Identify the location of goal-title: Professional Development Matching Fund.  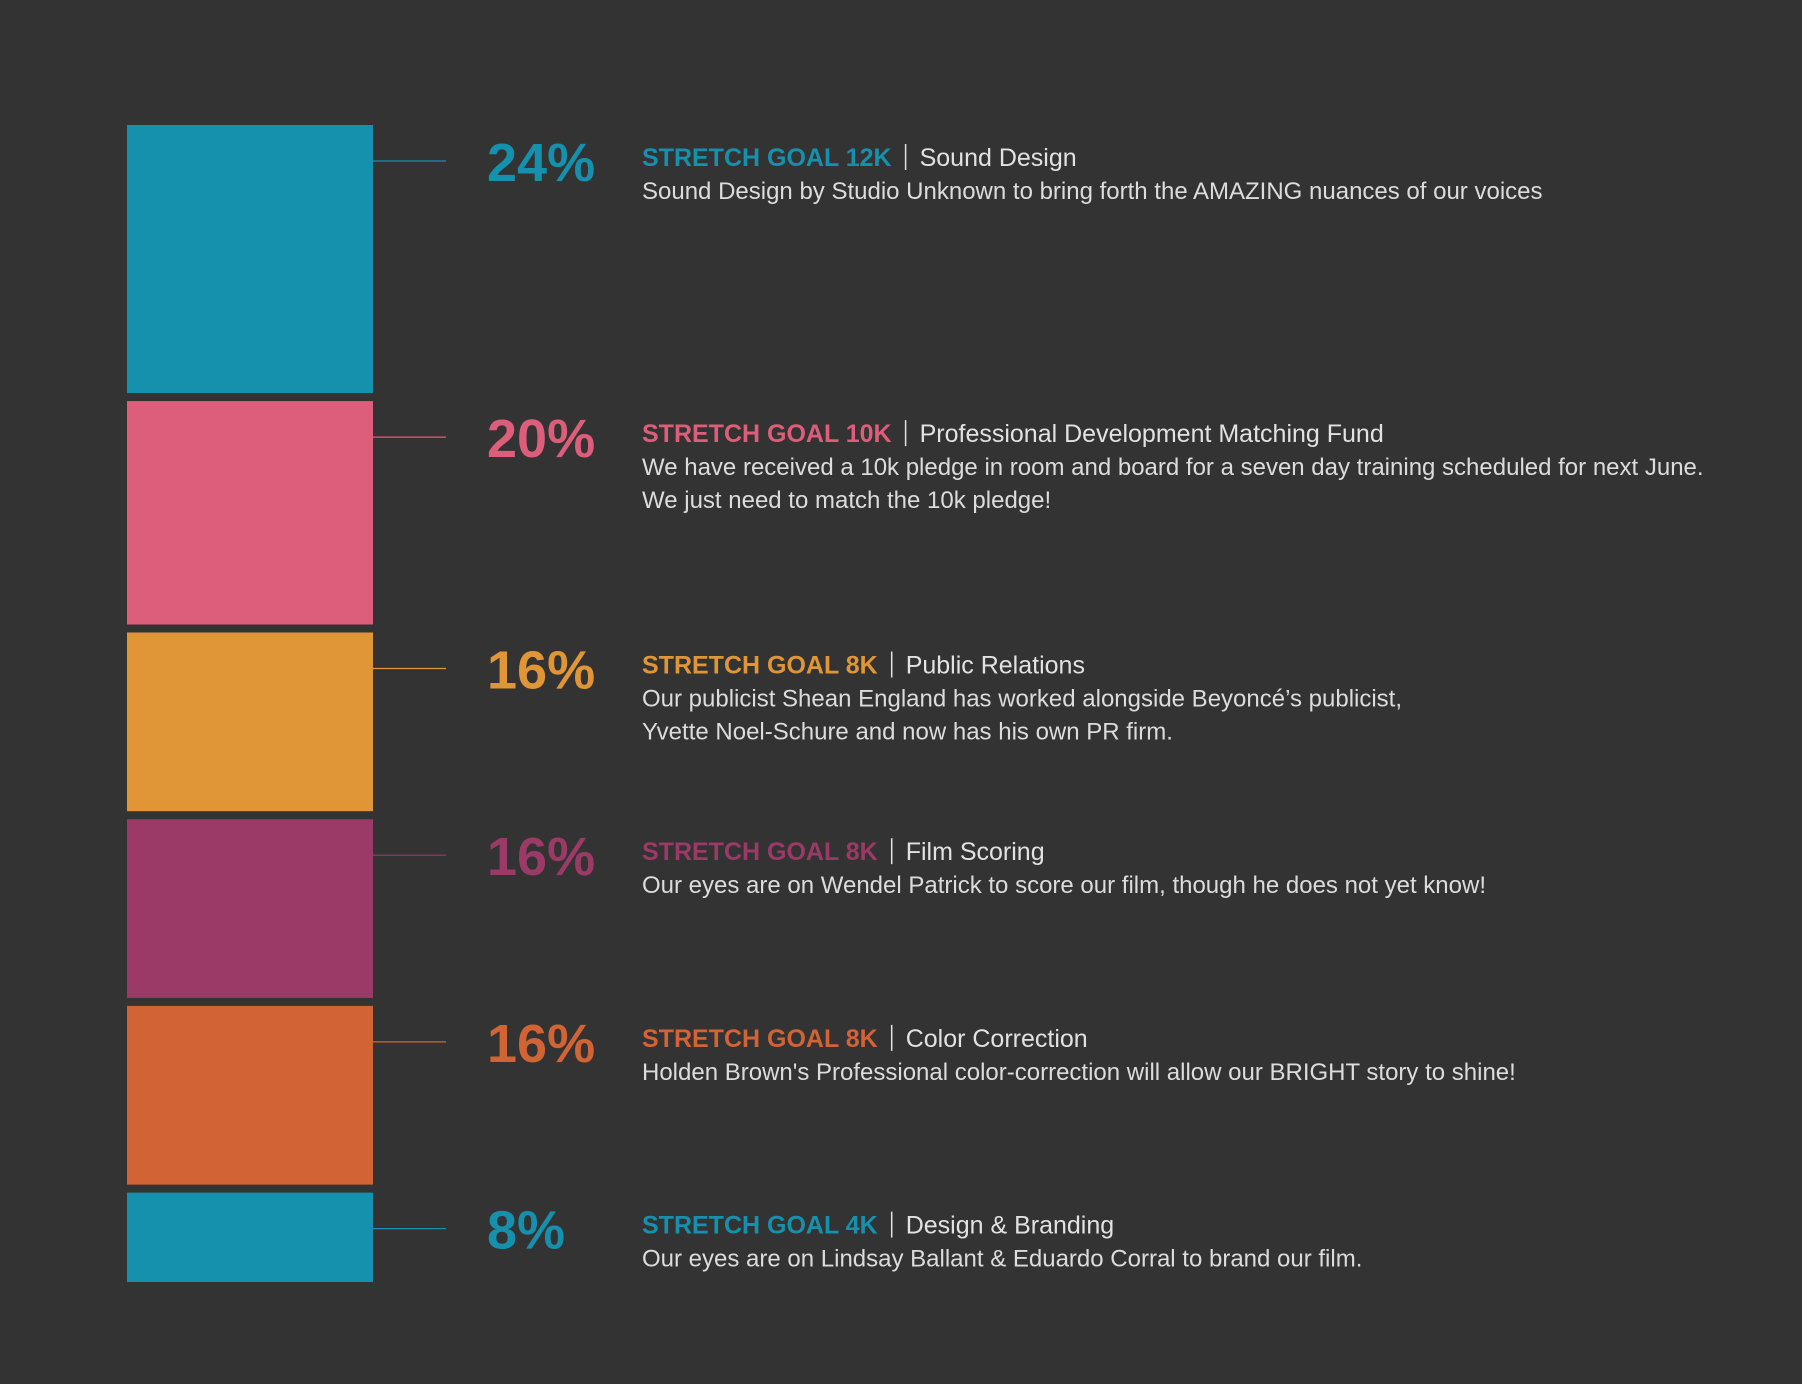
(1152, 434).